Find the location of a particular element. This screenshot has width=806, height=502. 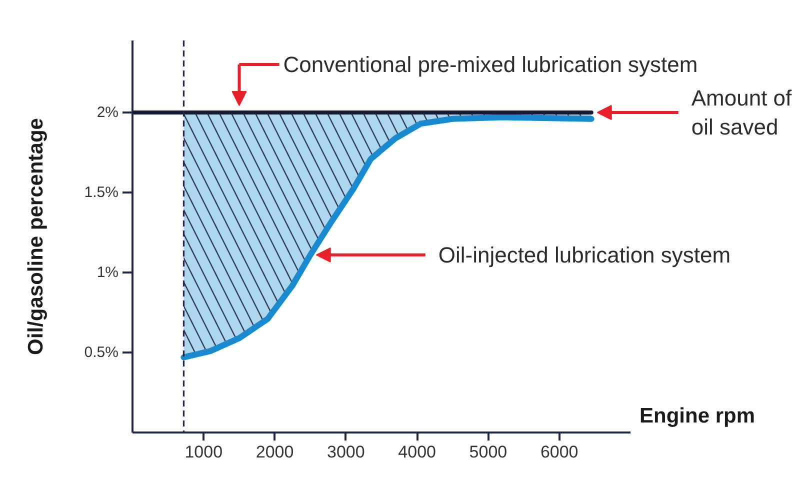

y-tick-label: 1.5% is located at coordinates (101, 192).